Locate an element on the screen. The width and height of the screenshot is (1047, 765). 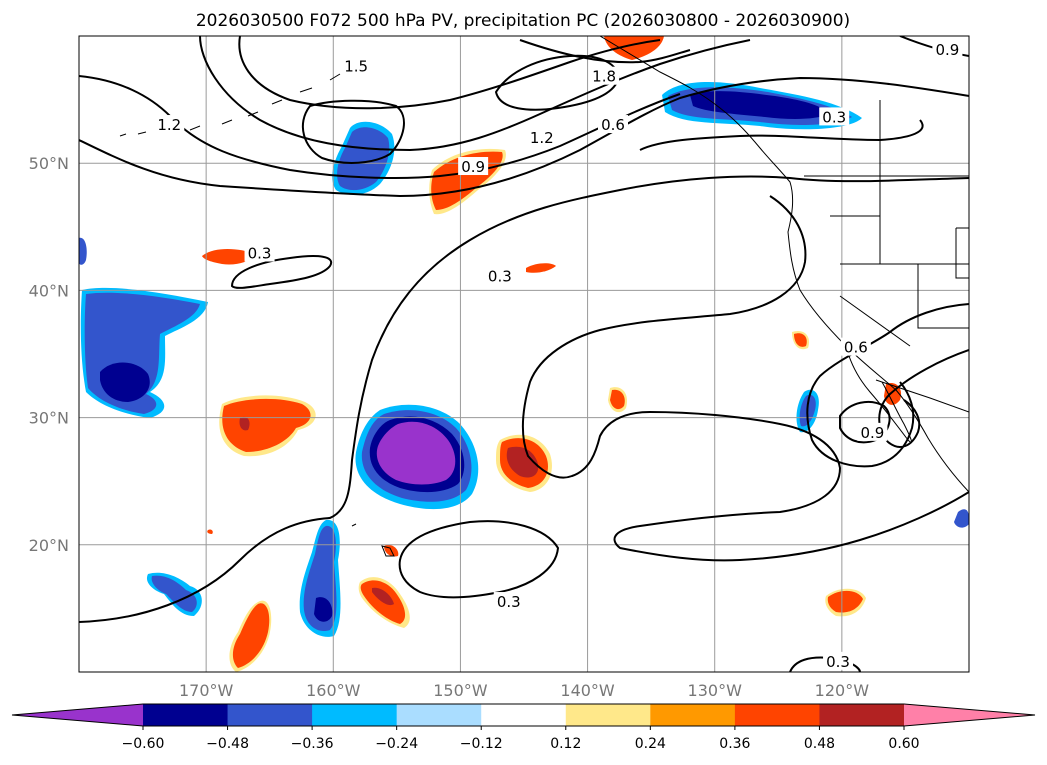
x-tick-label: 140°W is located at coordinates (587, 690).